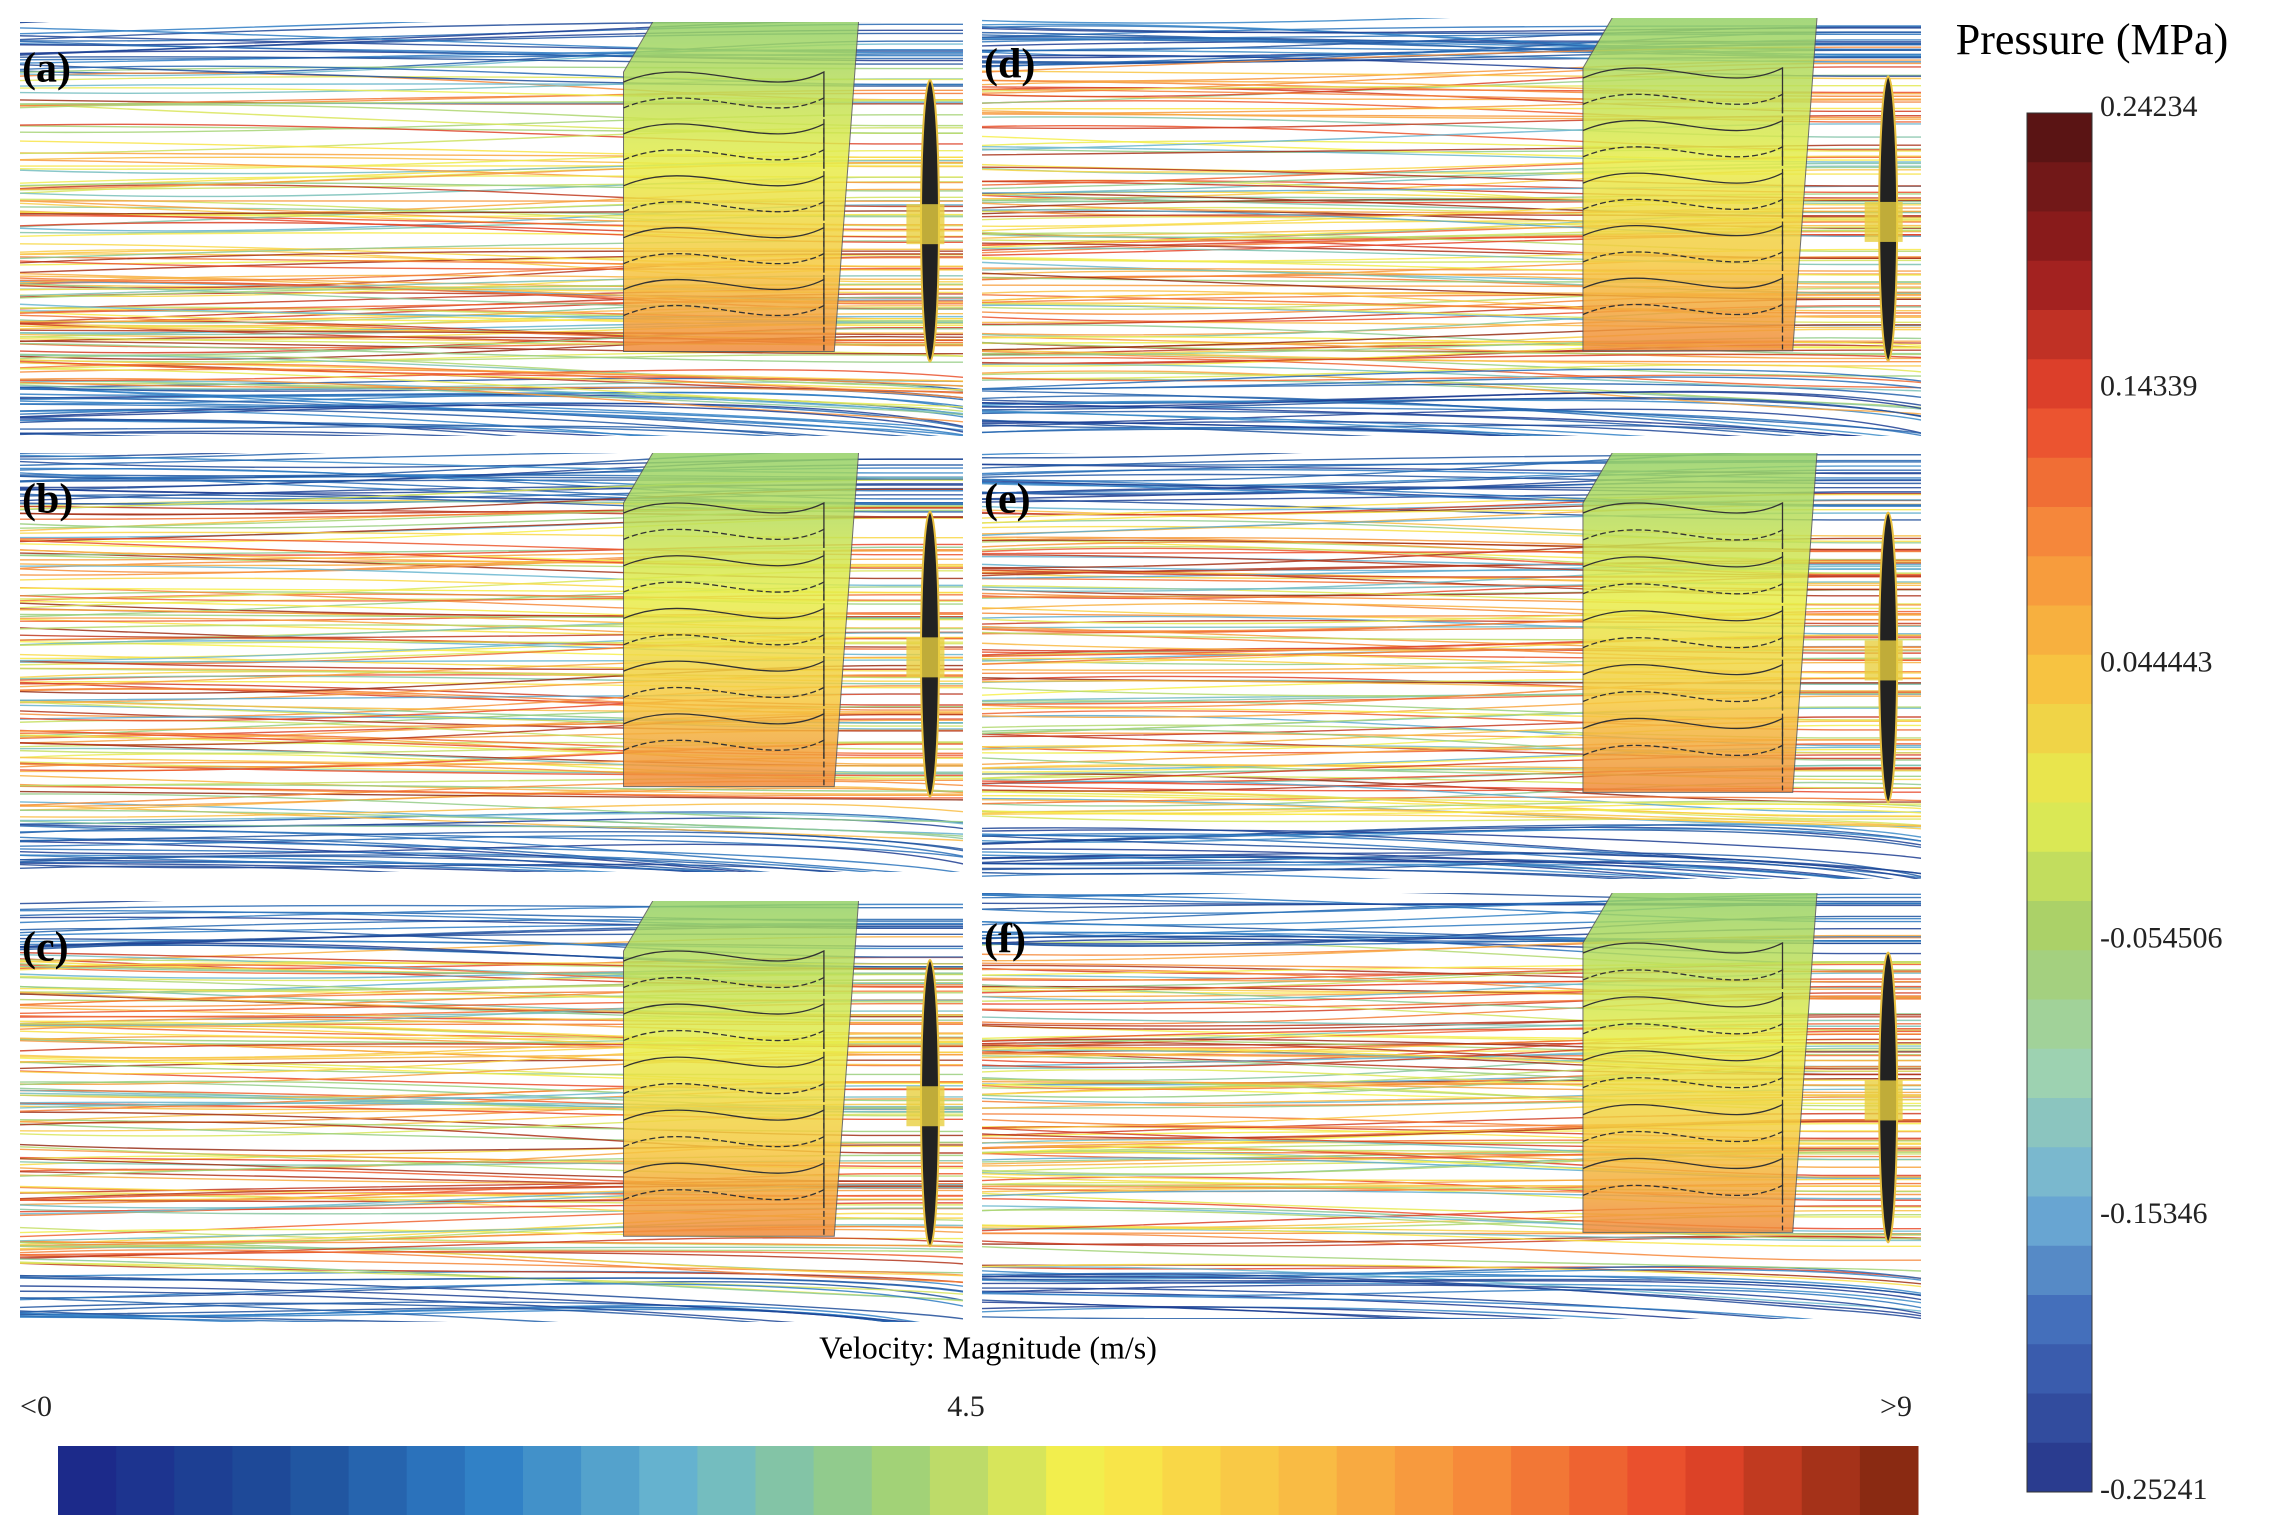  I want to click on hub, so click(1883, 221).